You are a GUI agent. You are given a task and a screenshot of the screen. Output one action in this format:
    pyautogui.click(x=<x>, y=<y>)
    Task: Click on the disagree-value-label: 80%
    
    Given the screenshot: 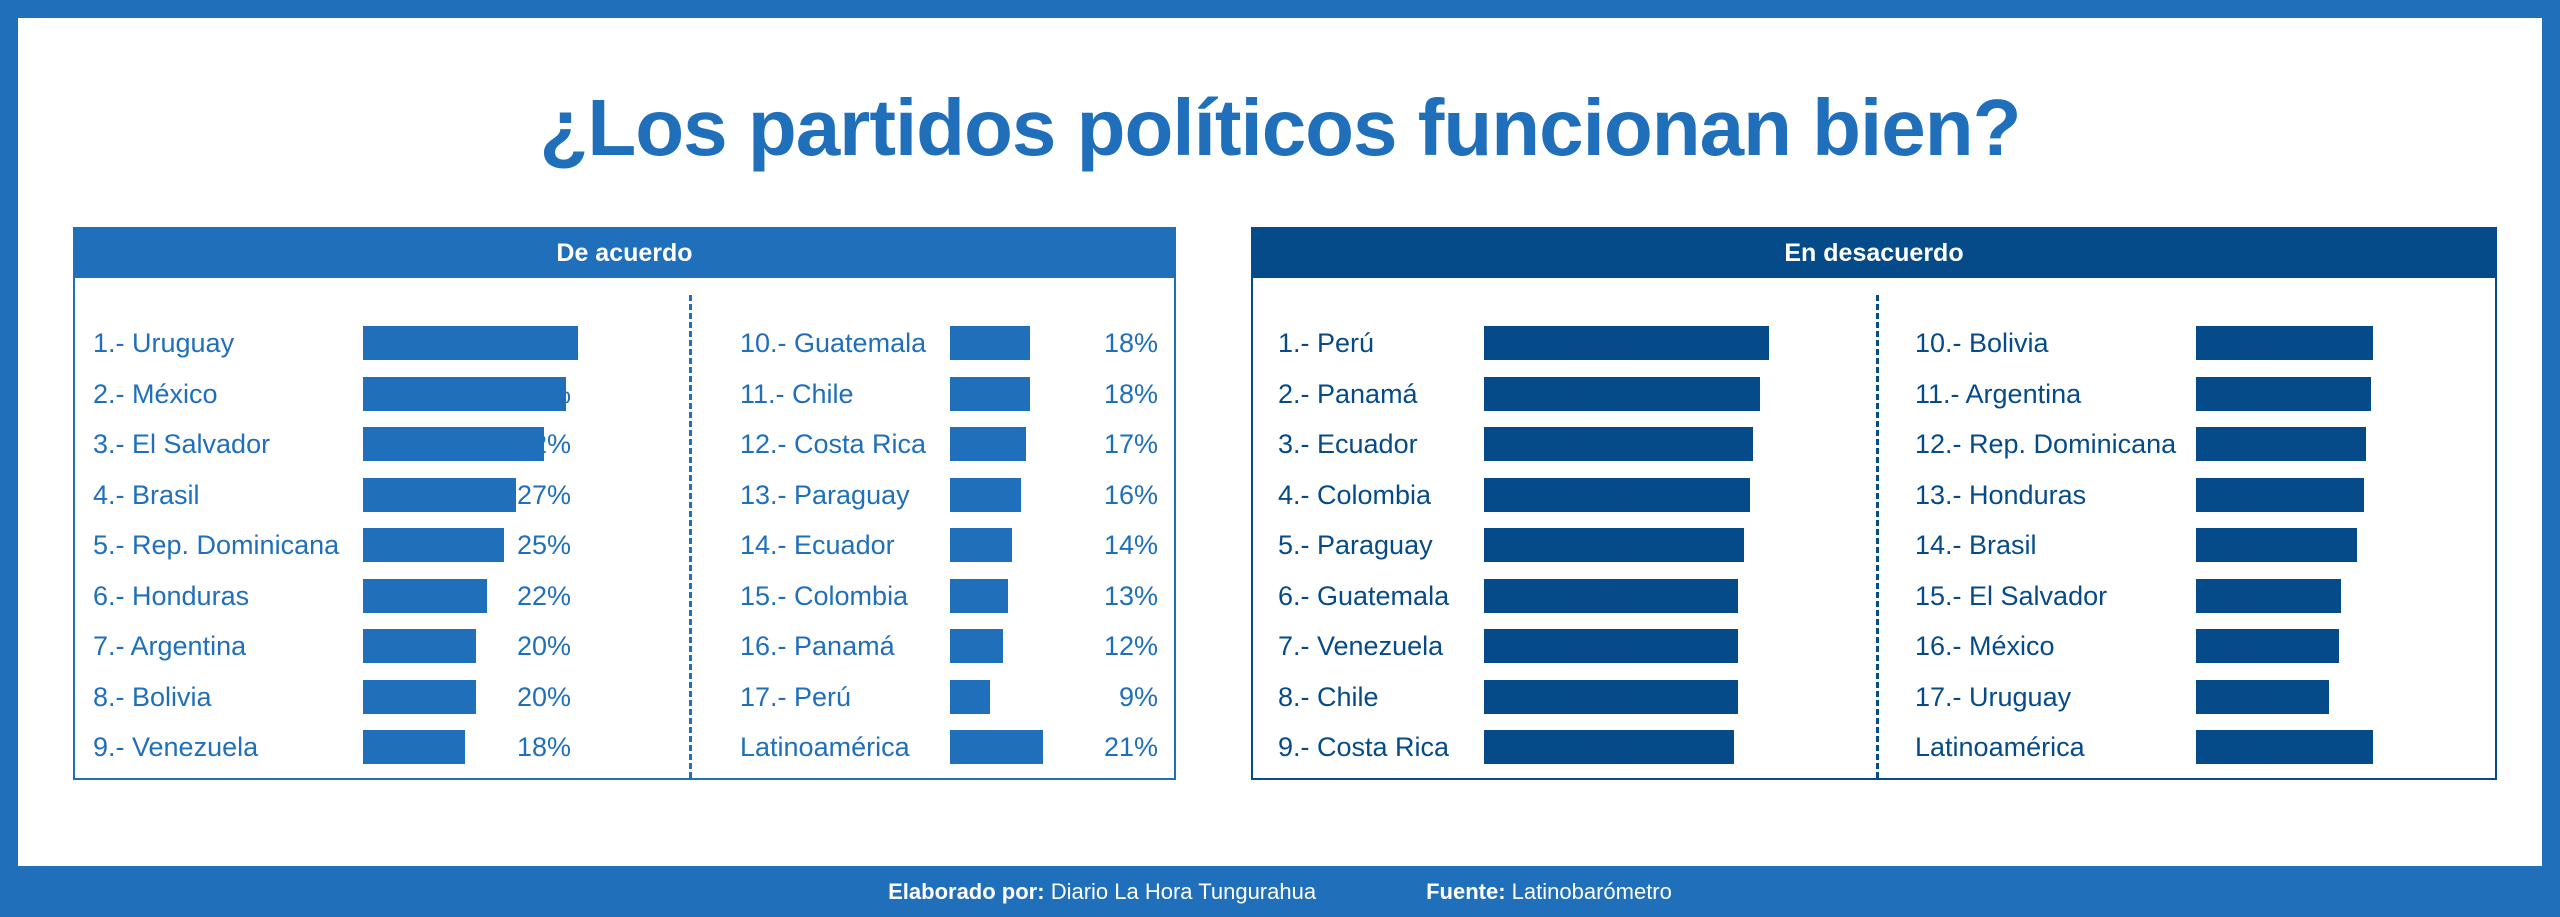 What is the action you would take?
    pyautogui.click(x=1598, y=696)
    